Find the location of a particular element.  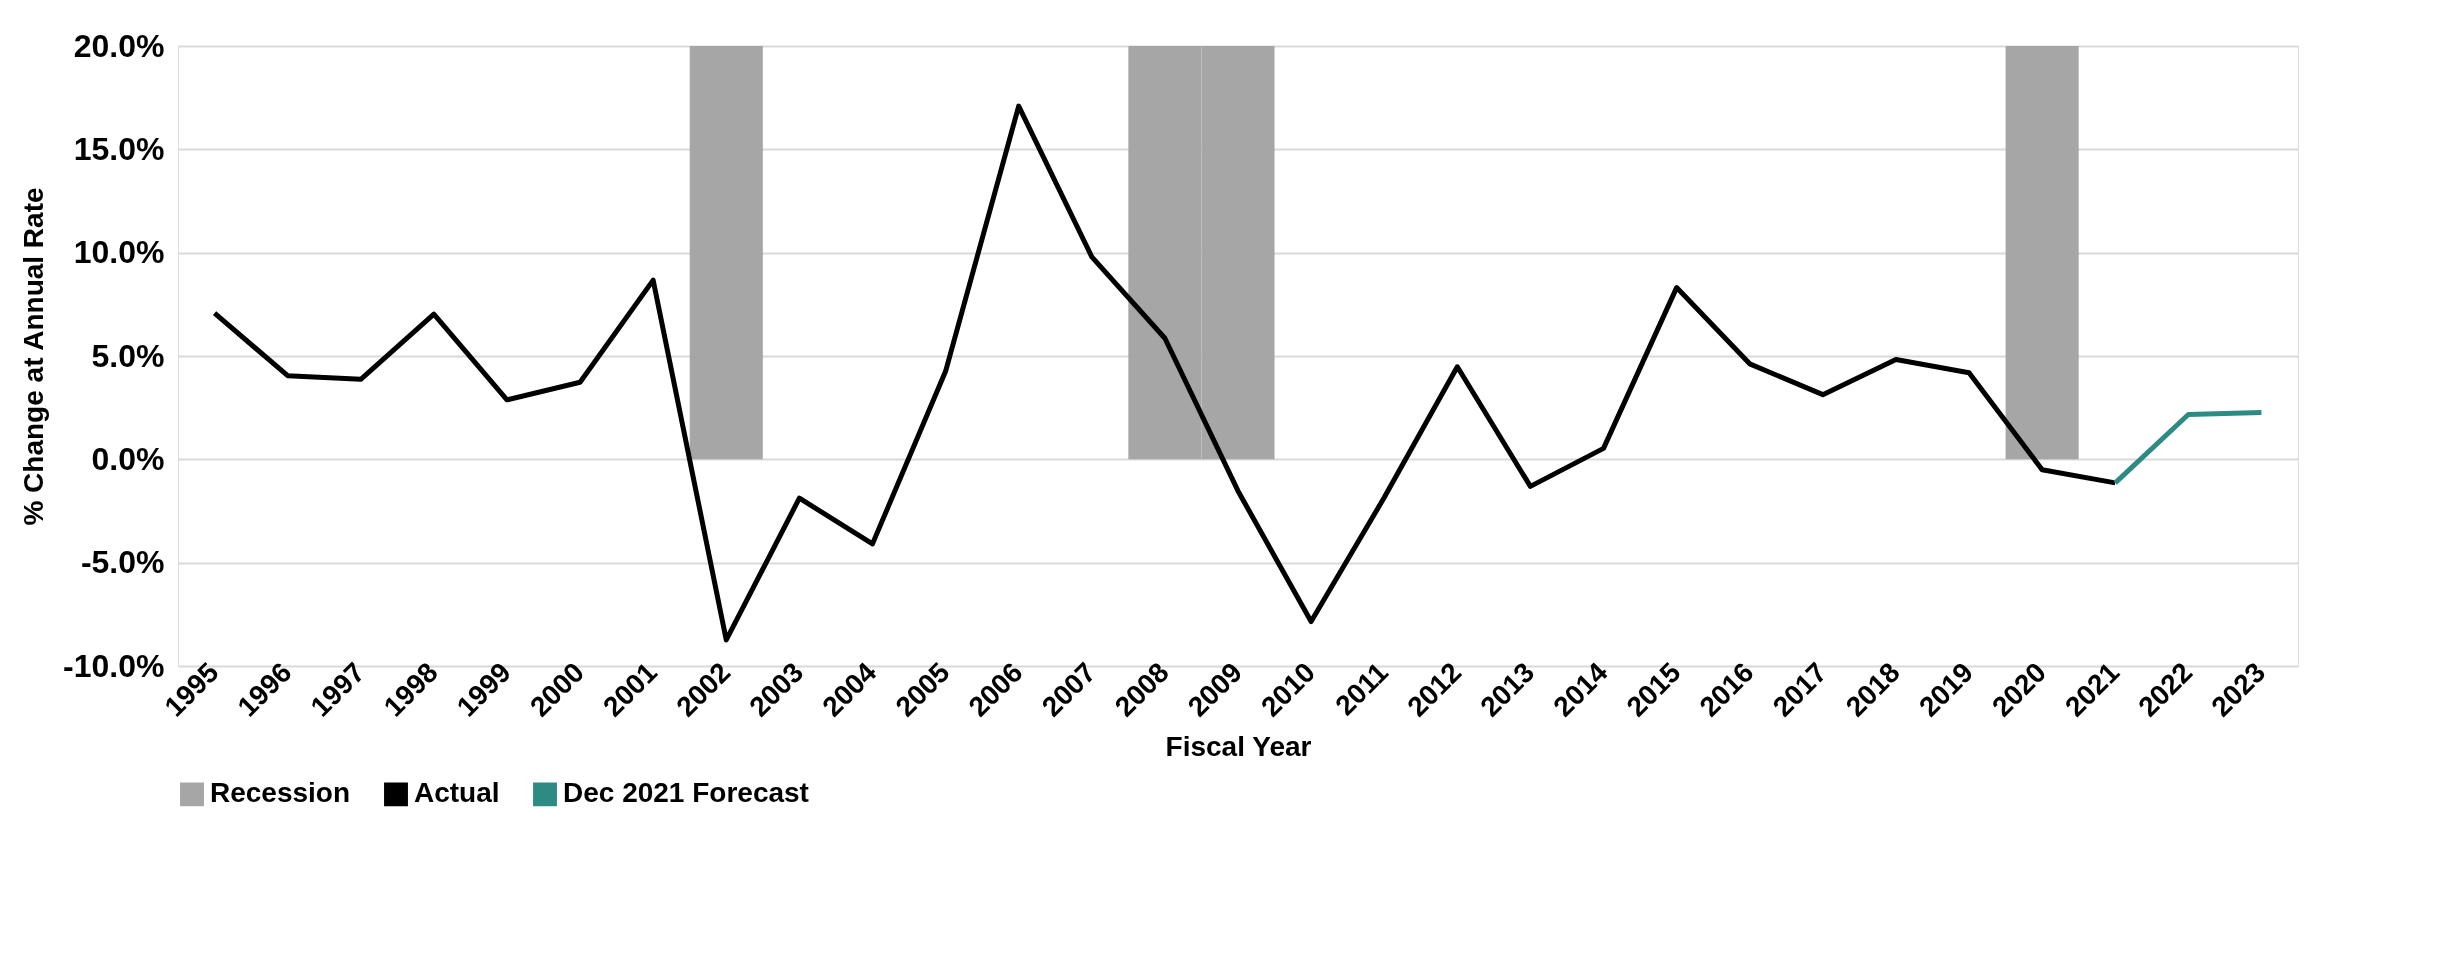

y-tick-label: -10.0% is located at coordinates (114, 665).